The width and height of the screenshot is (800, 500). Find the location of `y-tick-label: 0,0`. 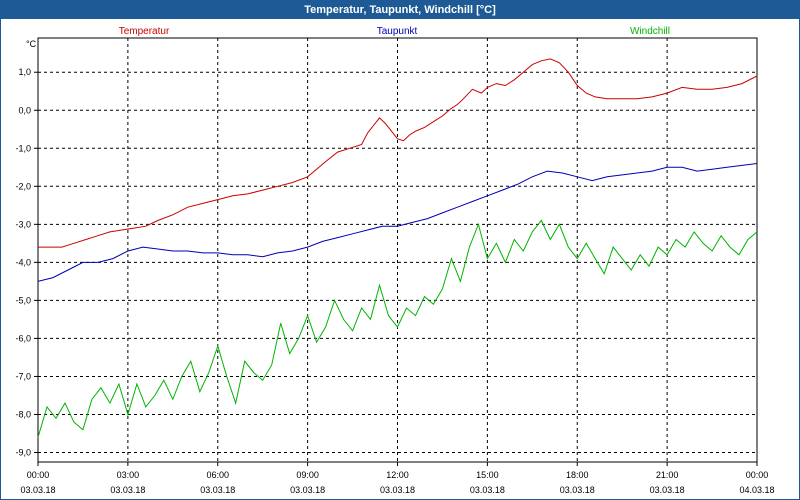

y-tick-label: 0,0 is located at coordinates (24, 110).